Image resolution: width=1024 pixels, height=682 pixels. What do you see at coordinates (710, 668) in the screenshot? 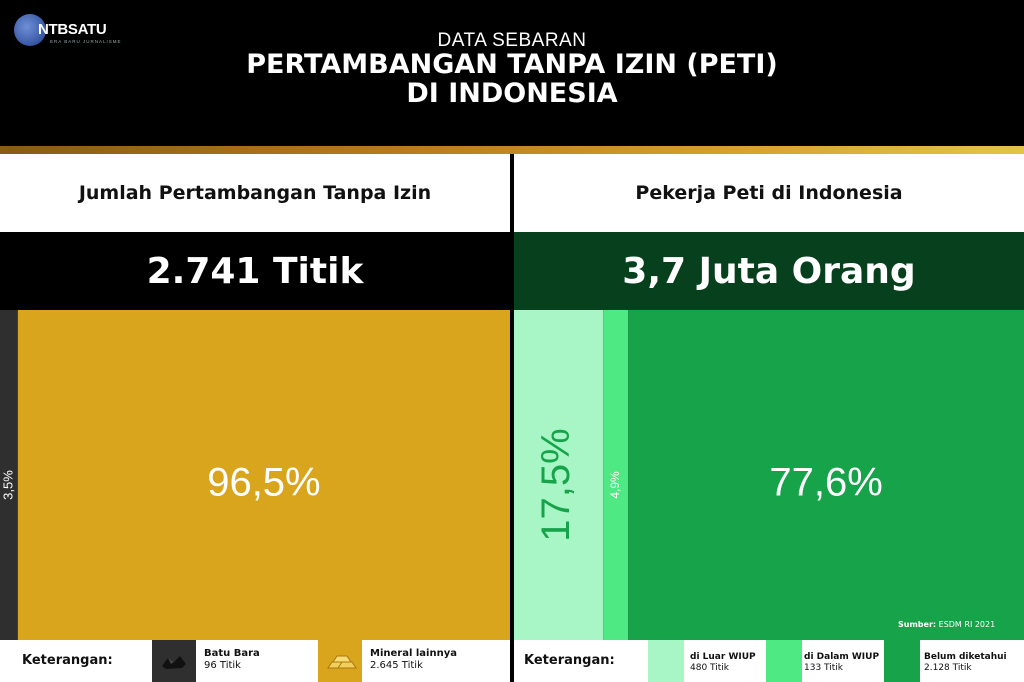
I see `legend-count-luar-wiup: 480 Titik` at bounding box center [710, 668].